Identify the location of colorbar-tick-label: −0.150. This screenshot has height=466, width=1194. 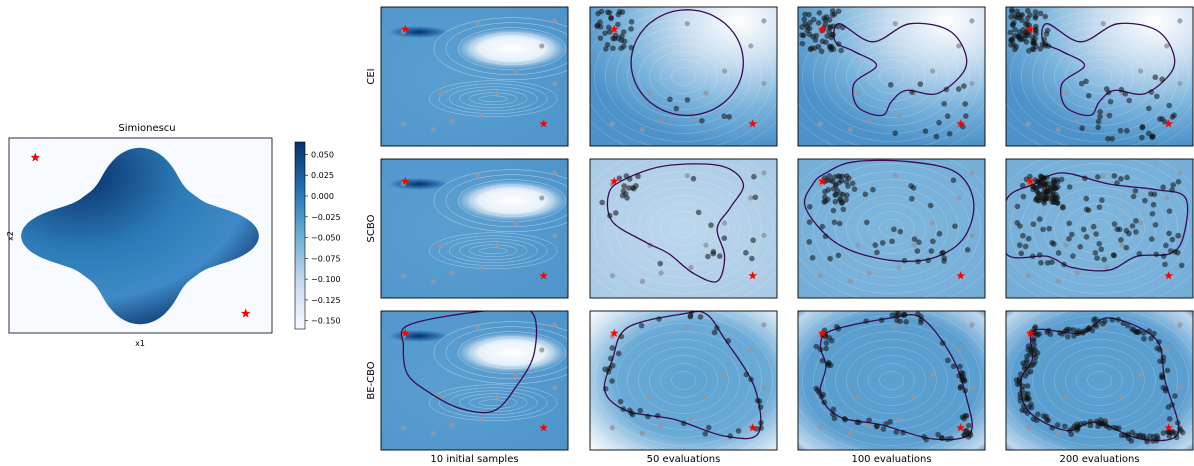
(326, 321).